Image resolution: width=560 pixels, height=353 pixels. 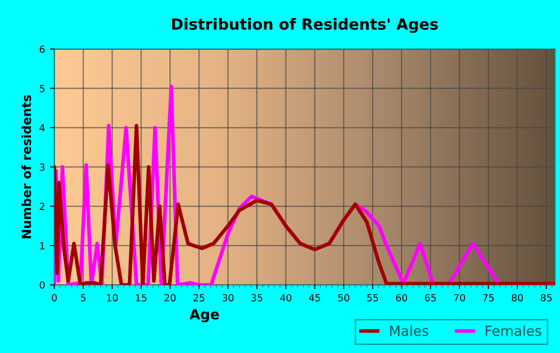 I want to click on x-tick-label: 30, so click(x=228, y=298).